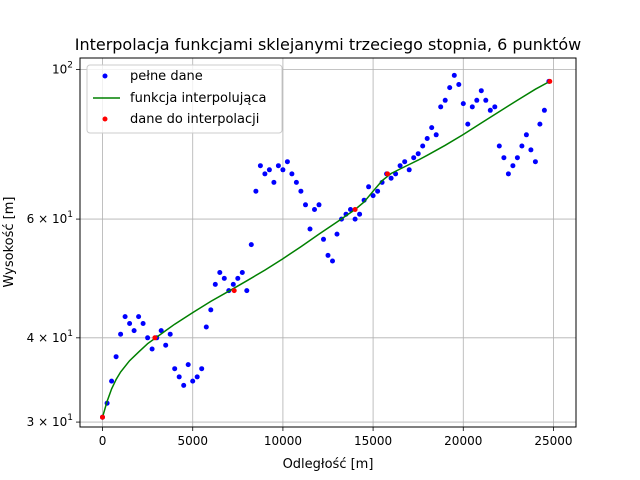  I want to click on legend-marker-full-data, so click(105, 76).